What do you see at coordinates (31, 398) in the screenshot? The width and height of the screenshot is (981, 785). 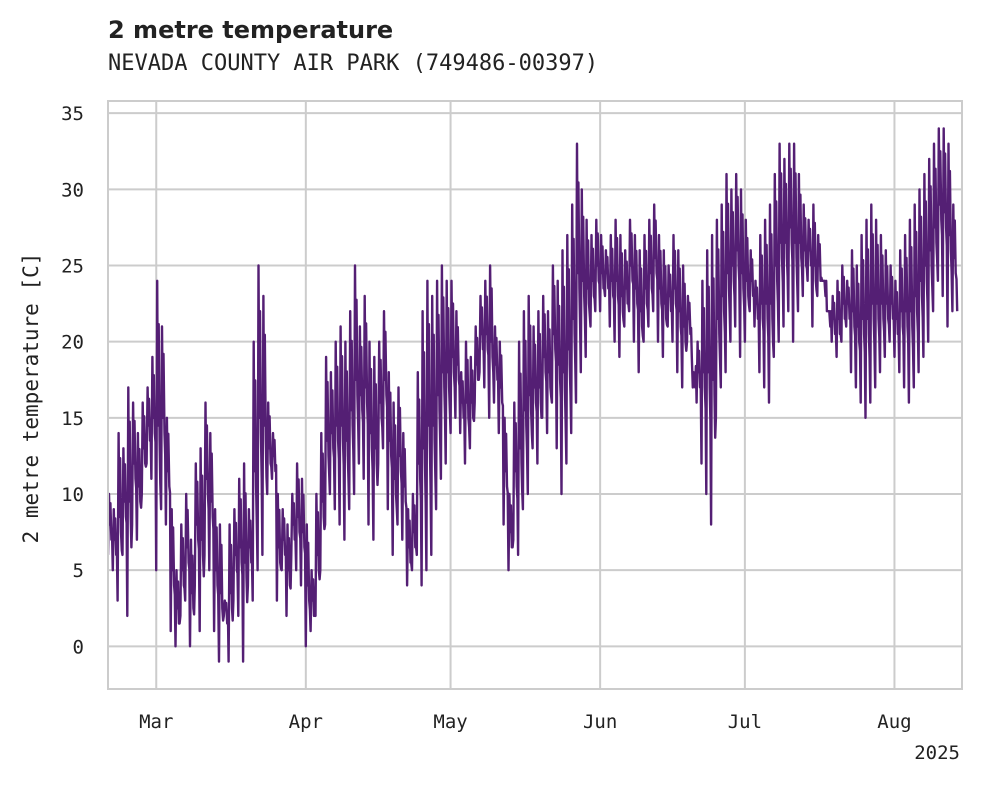 I see `y-axis-label: 2 metre temperature [C]` at bounding box center [31, 398].